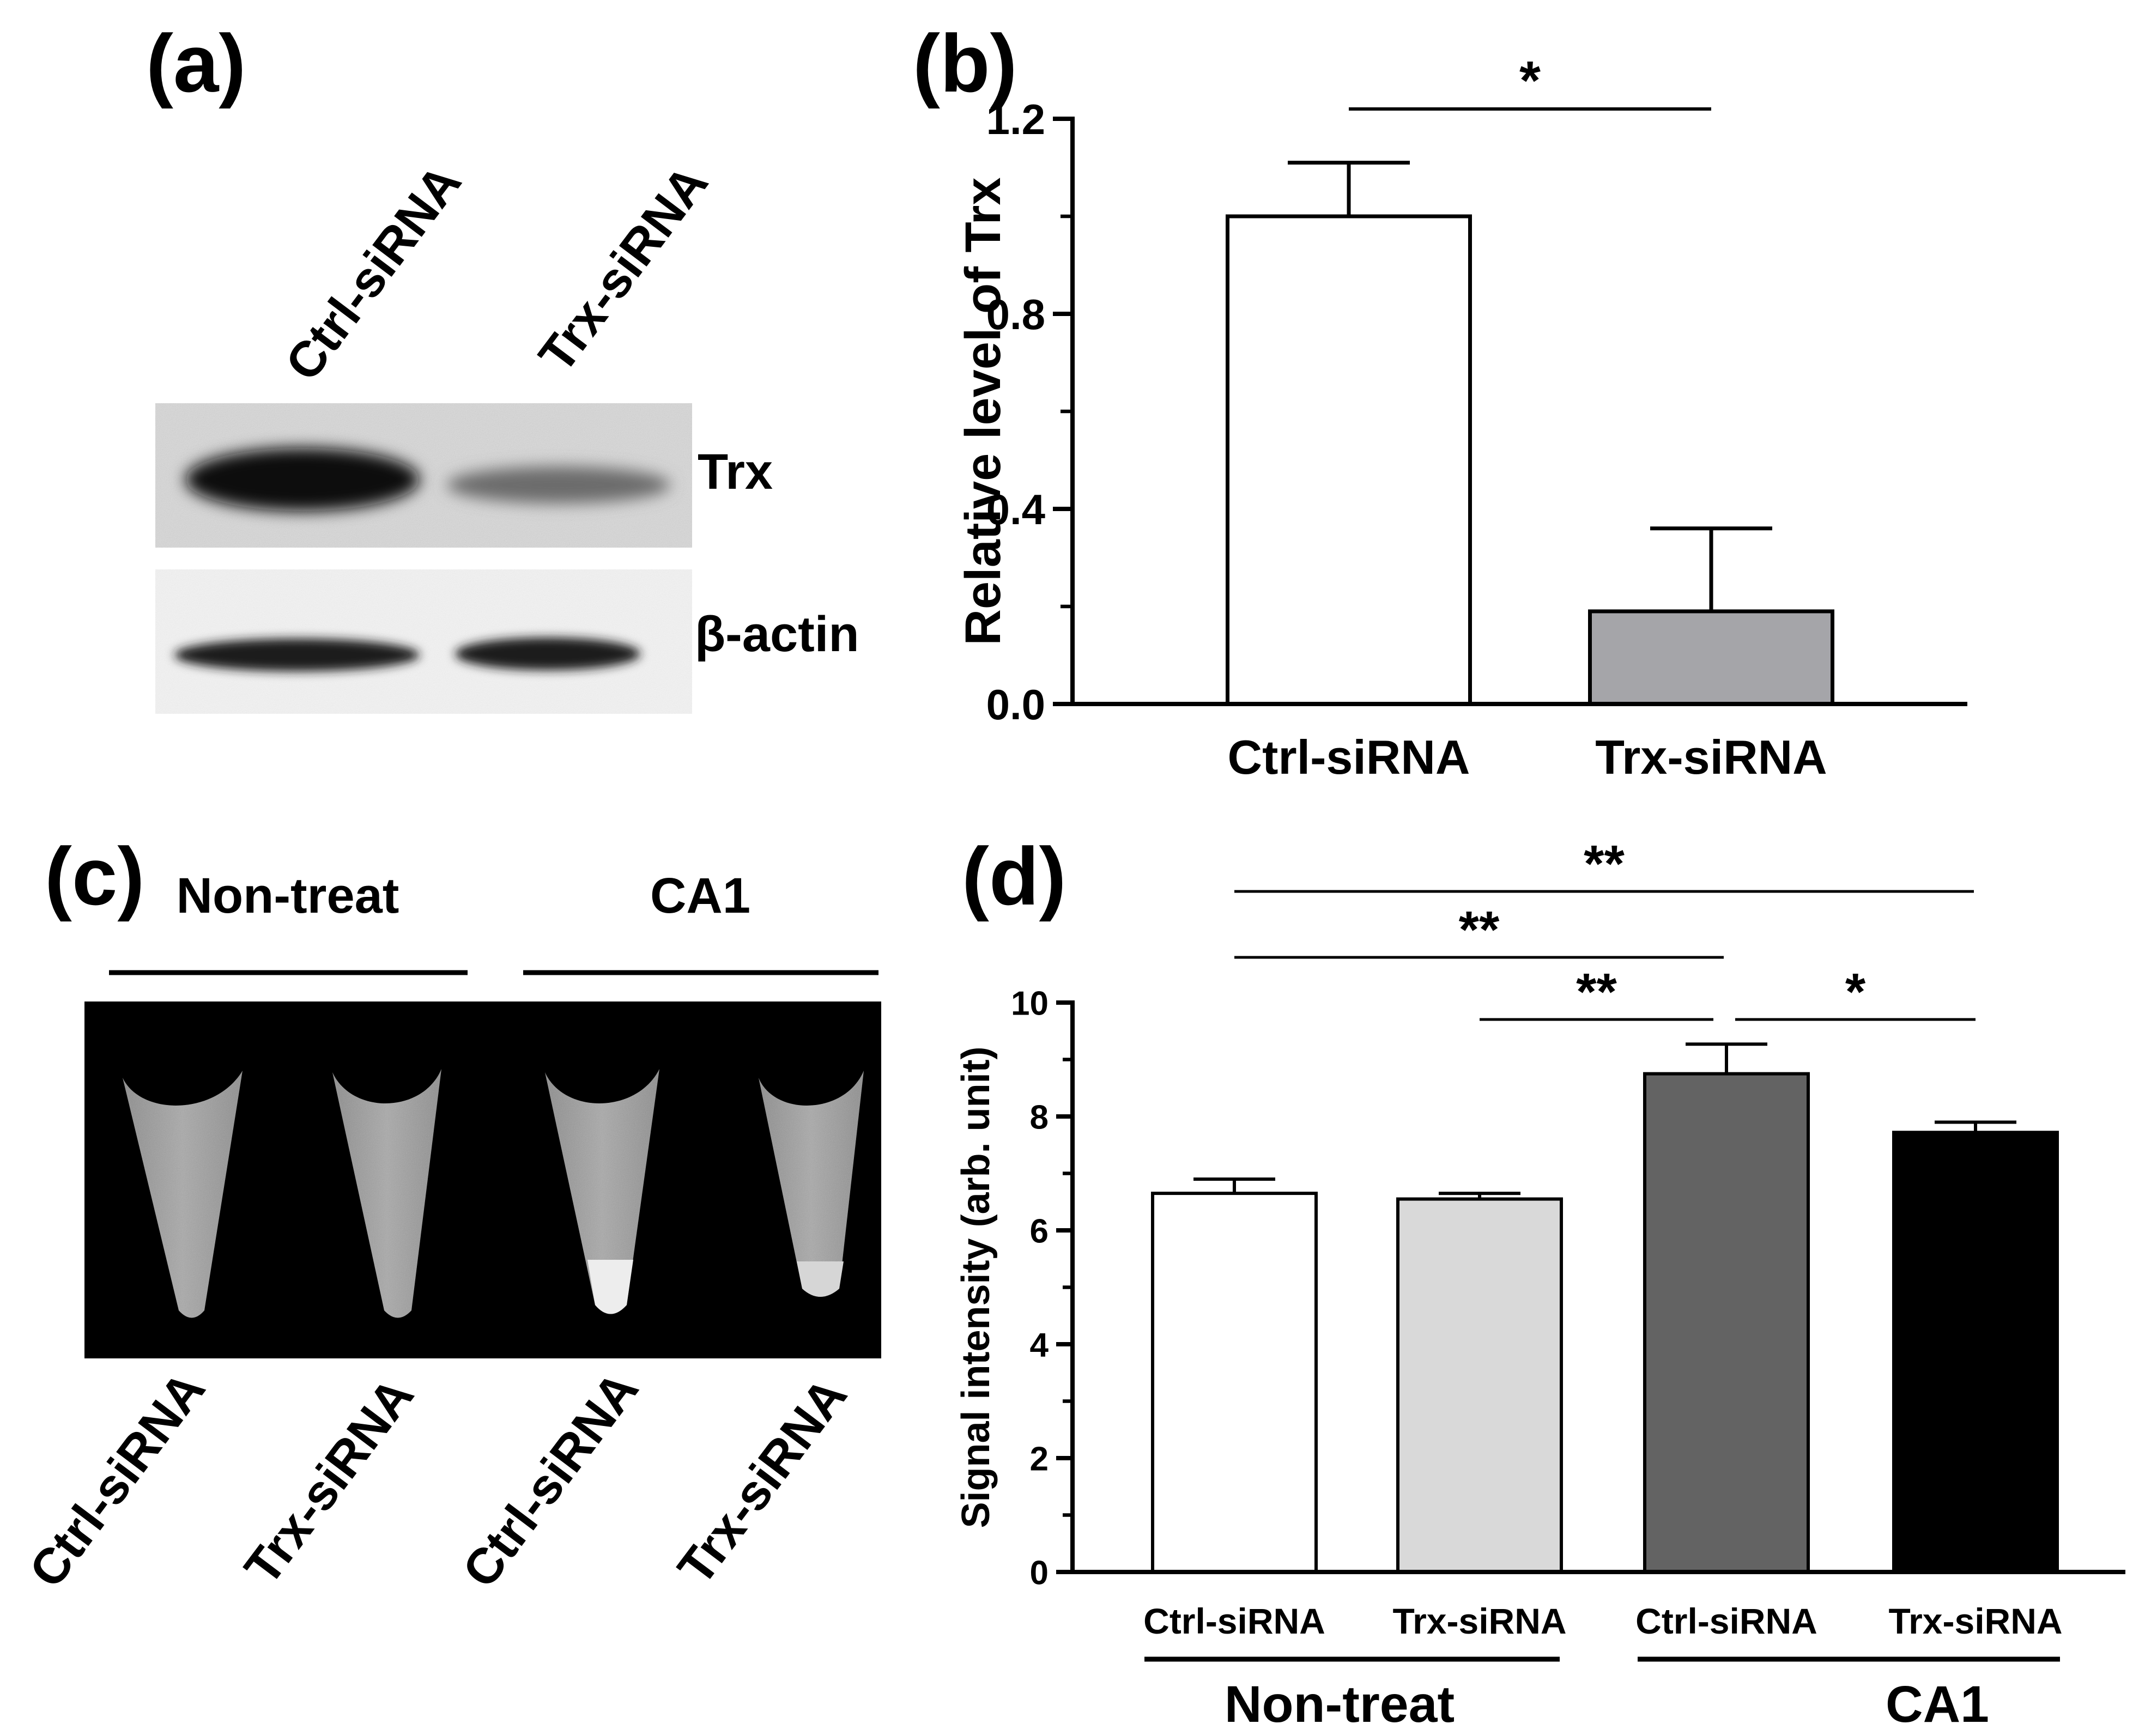 This screenshot has width=2145, height=1736. I want to click on undefined-x-tick-label-3: Trx-siRNA, so click(1975, 1621).